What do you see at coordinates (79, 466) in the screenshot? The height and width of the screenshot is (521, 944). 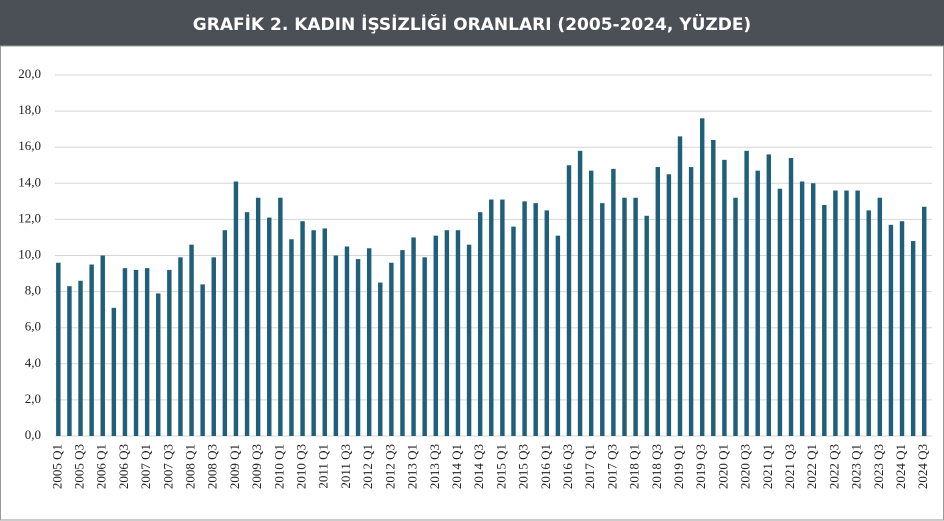 I see `x-tick-label: 2005 Q3` at bounding box center [79, 466].